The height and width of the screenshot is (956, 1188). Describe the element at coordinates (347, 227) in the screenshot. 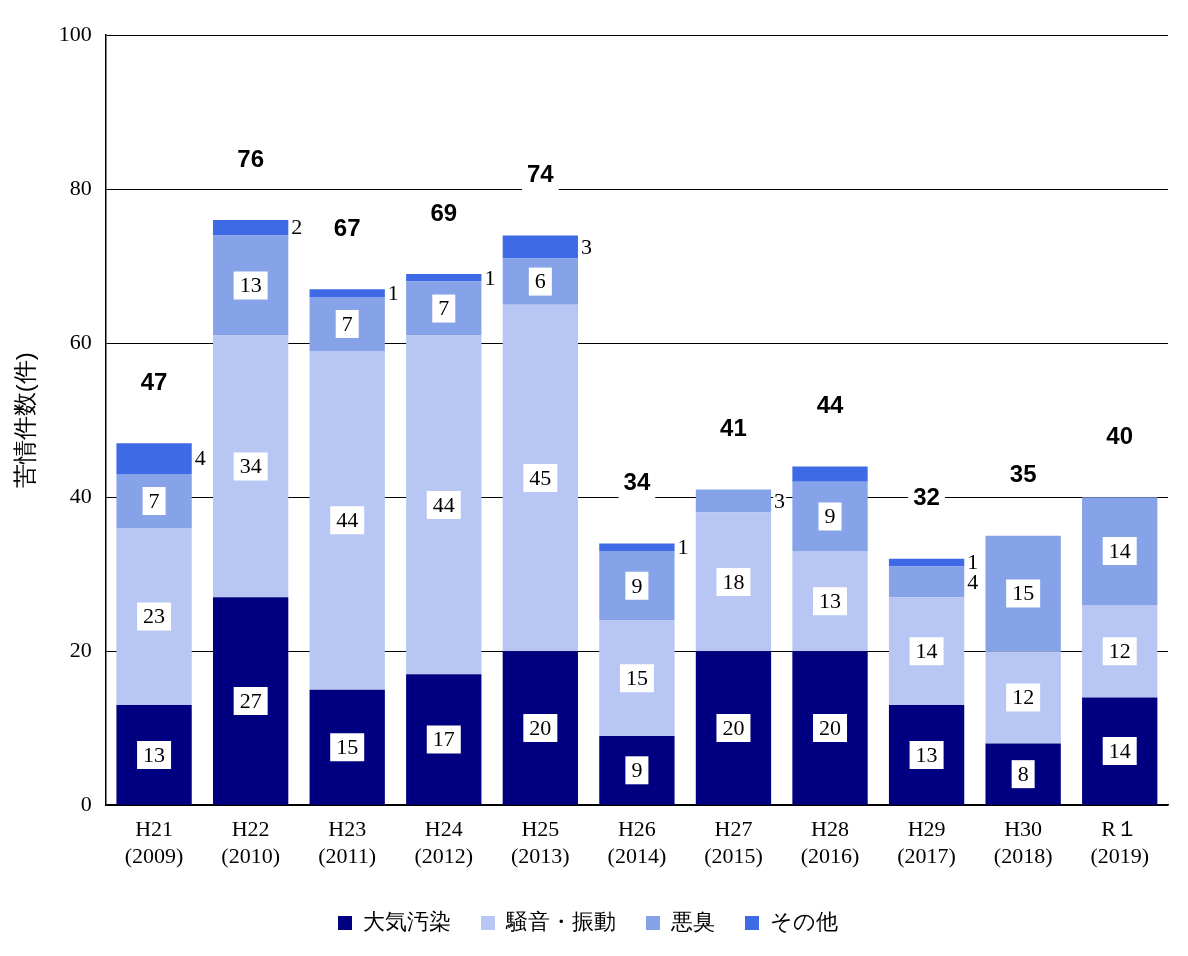

I see `total-label: 67` at that location.